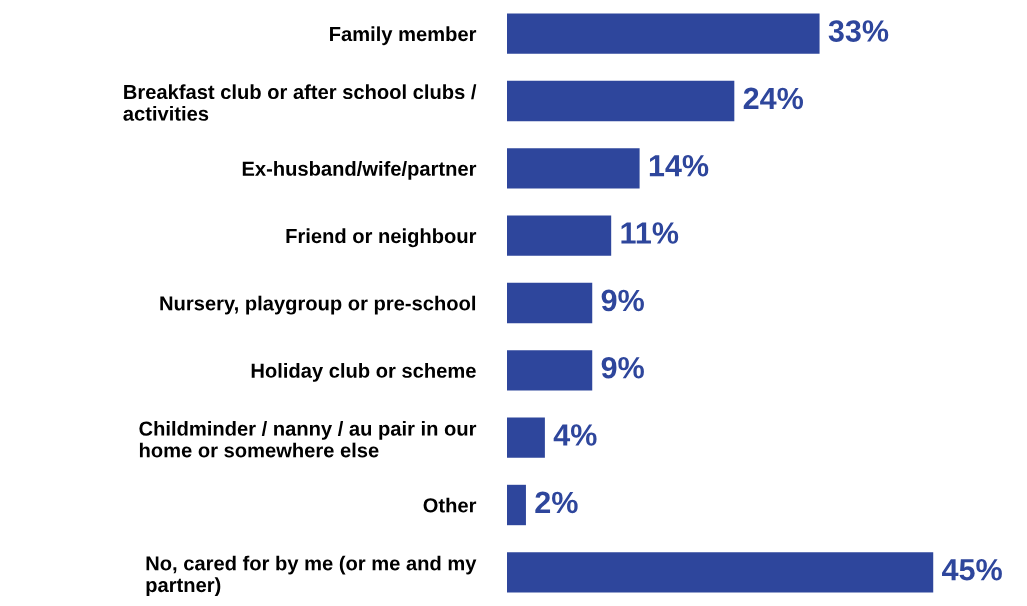  Describe the element at coordinates (363, 372) in the screenshot. I see `y-tick-label: Holiday club or scheme` at that location.